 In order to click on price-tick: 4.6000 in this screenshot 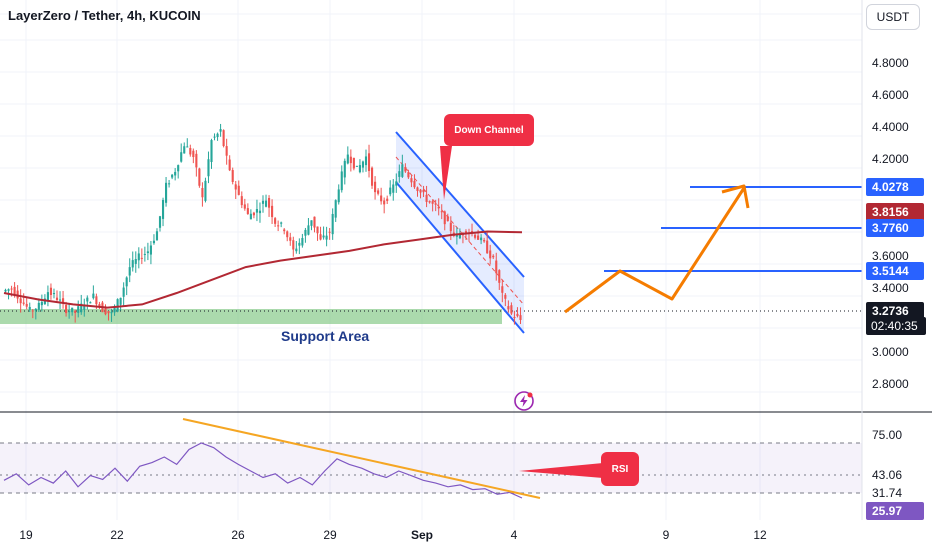, I will do `click(890, 95)`.